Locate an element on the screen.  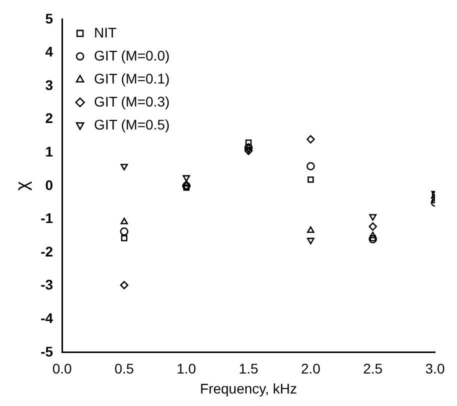
x-tick-label: 2.5 is located at coordinates (373, 368).